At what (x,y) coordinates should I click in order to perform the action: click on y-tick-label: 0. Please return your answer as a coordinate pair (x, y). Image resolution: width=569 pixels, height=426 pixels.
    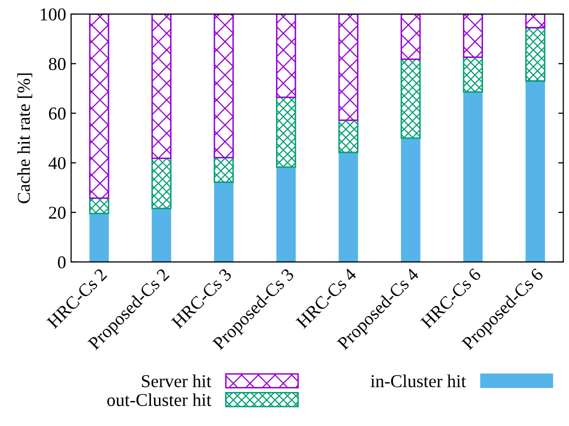
    Looking at the image, I should click on (62, 262).